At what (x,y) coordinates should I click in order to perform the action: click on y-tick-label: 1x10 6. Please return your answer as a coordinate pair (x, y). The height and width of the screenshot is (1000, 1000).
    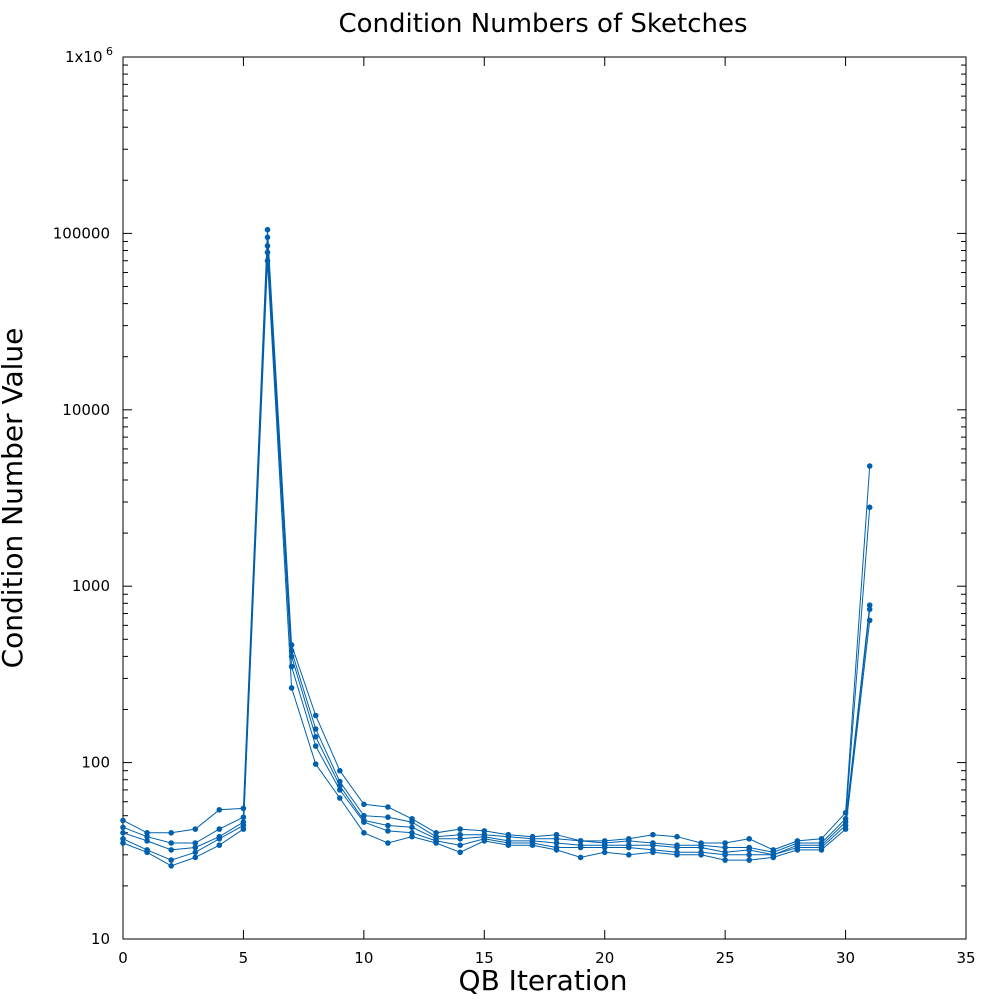
    Looking at the image, I should click on (89, 55).